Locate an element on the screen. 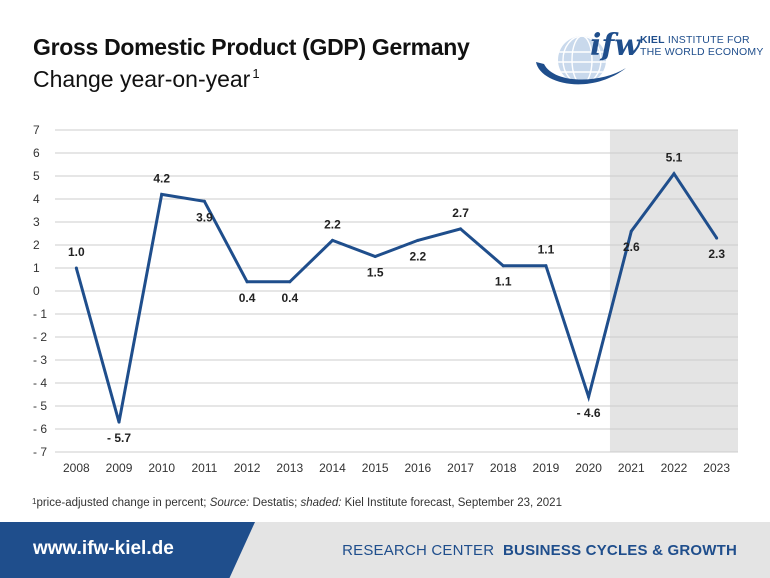  y-tick-label: 4 is located at coordinates (36, 199).